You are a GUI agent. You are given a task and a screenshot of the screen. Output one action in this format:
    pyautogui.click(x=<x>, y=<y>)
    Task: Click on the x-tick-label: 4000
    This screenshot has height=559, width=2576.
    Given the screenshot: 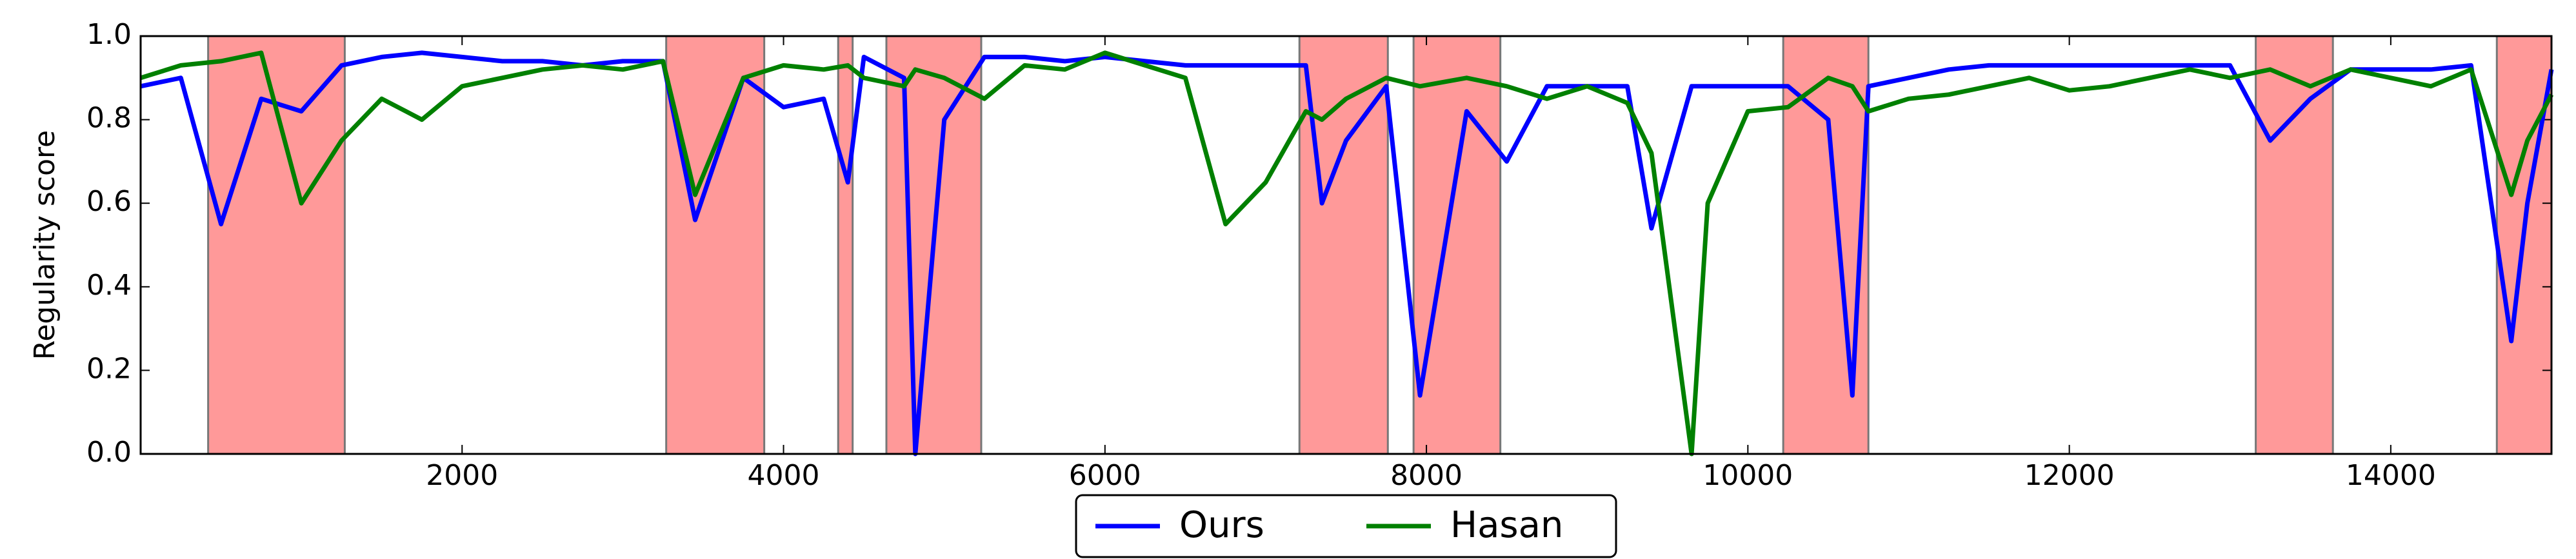 What is the action you would take?
    pyautogui.click(x=784, y=476)
    